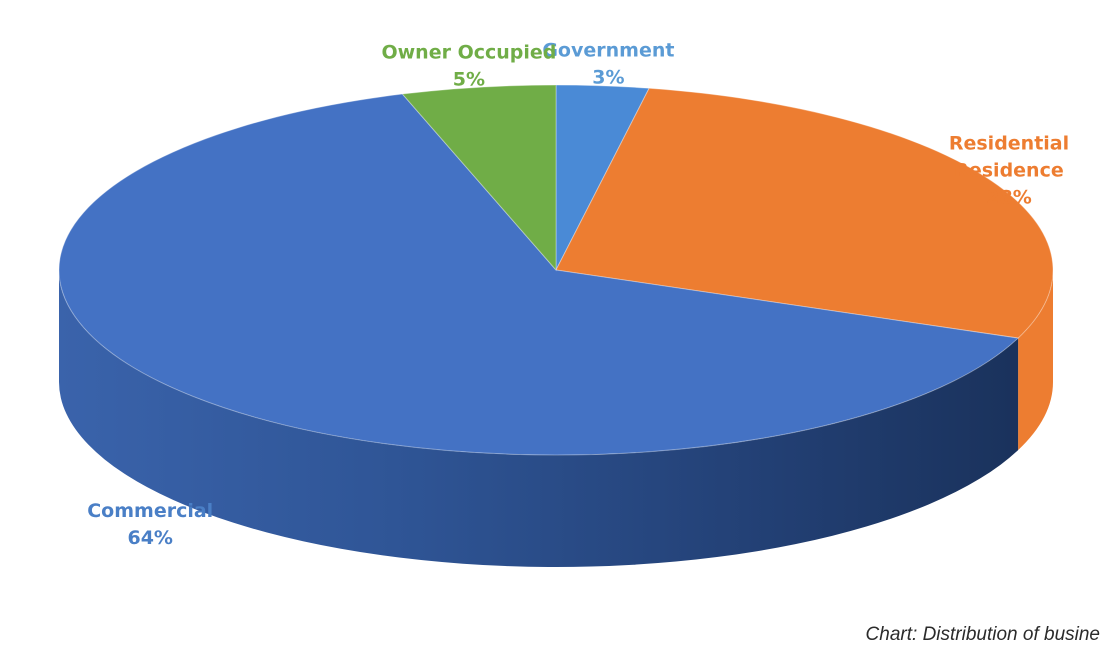 The width and height of the screenshot is (1100, 658). What do you see at coordinates (468, 65) in the screenshot?
I see `data-label-owner-occupied: Owner Occupied 5%` at bounding box center [468, 65].